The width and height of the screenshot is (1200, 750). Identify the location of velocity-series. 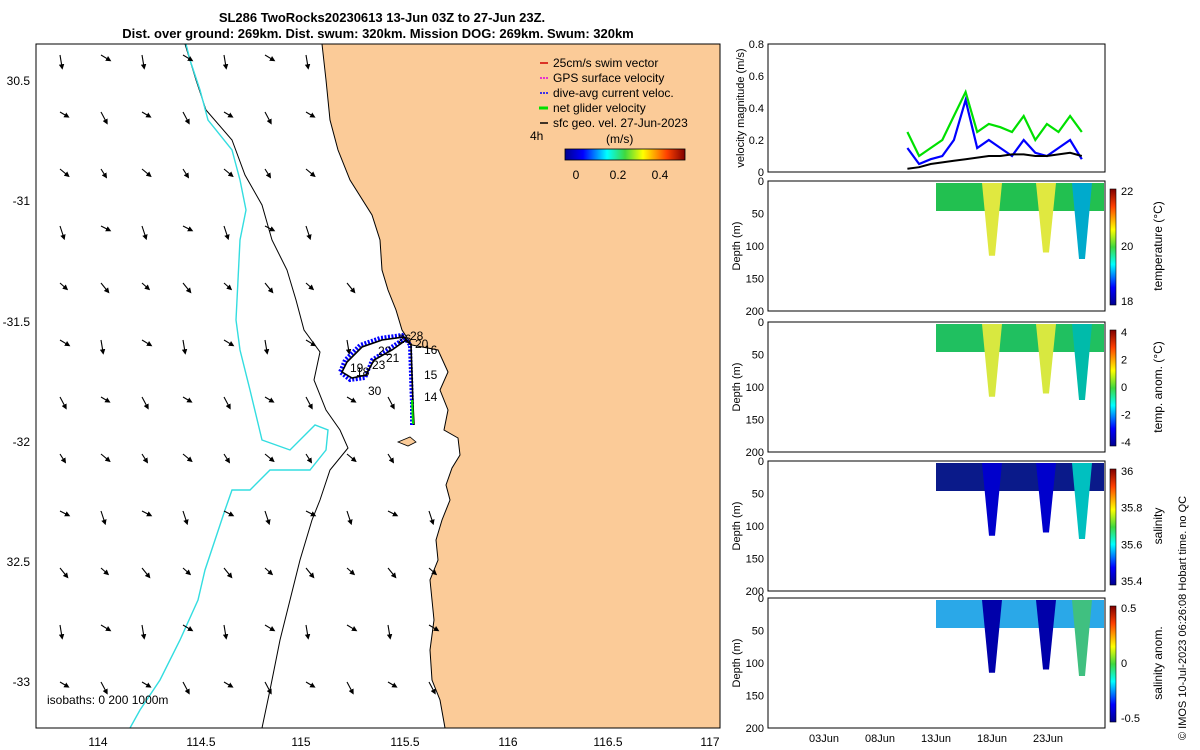
(994, 129).